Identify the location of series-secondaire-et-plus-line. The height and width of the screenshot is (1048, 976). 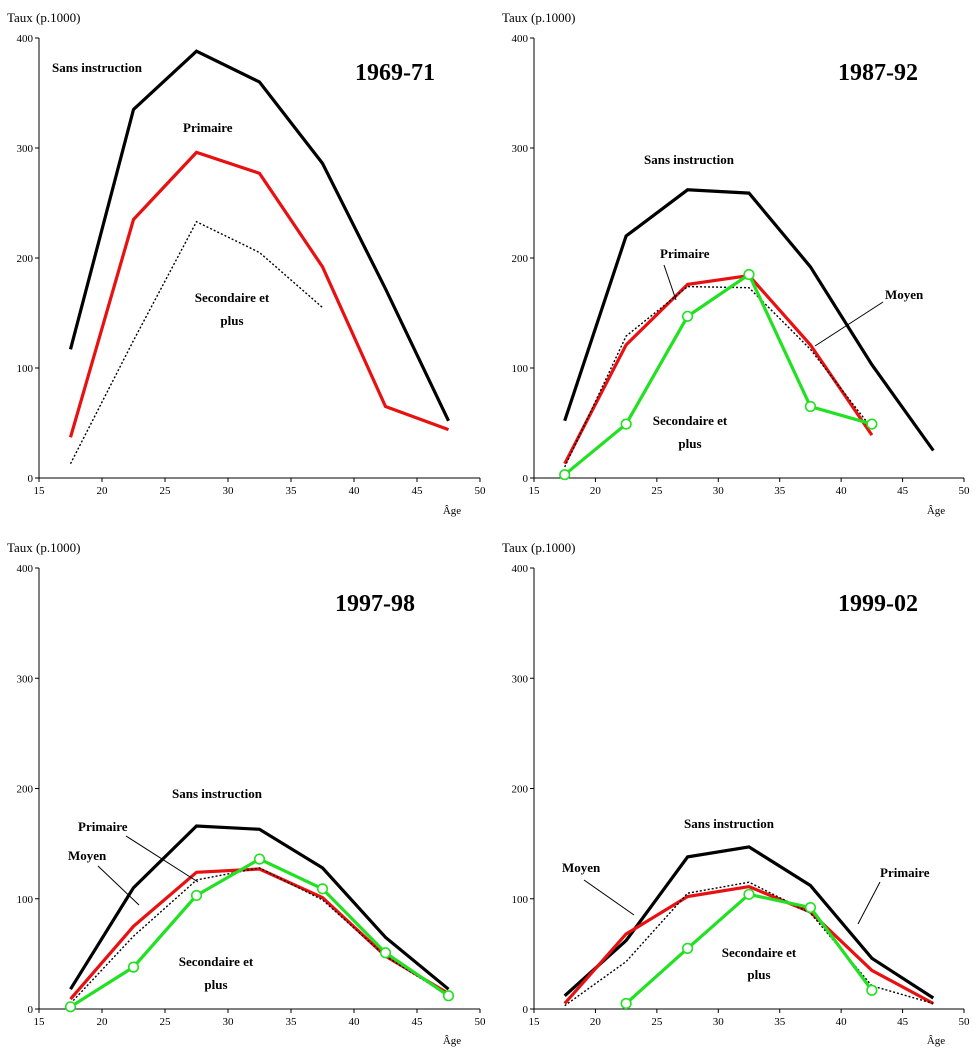
(718, 374).